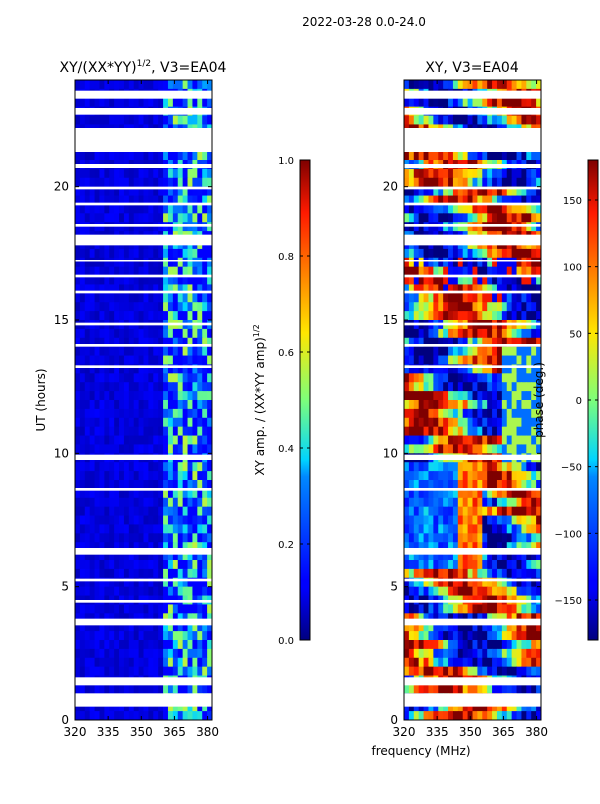 This screenshot has height=804, width=600. What do you see at coordinates (286, 353) in the screenshot?
I see `colorbar-tick-label: 0.6` at bounding box center [286, 353].